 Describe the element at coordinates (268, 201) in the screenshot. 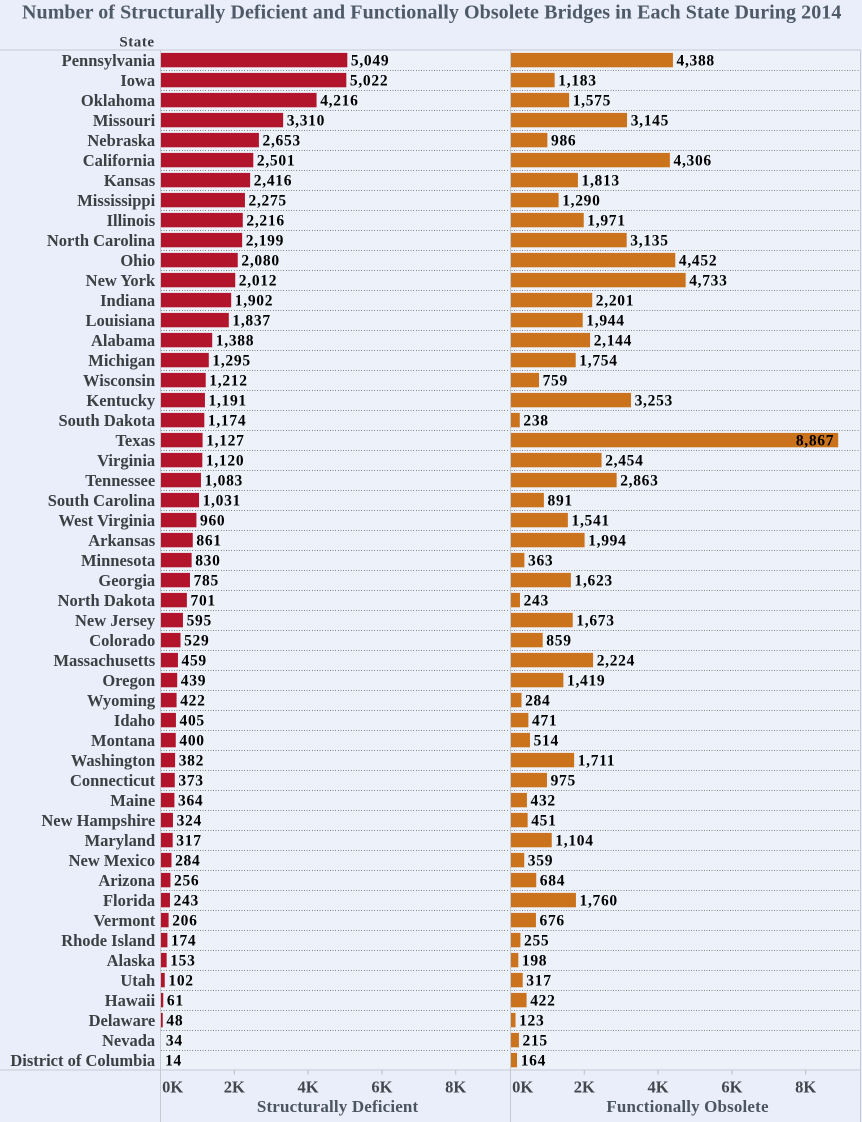

I see `svg-text: 2,275` at that location.